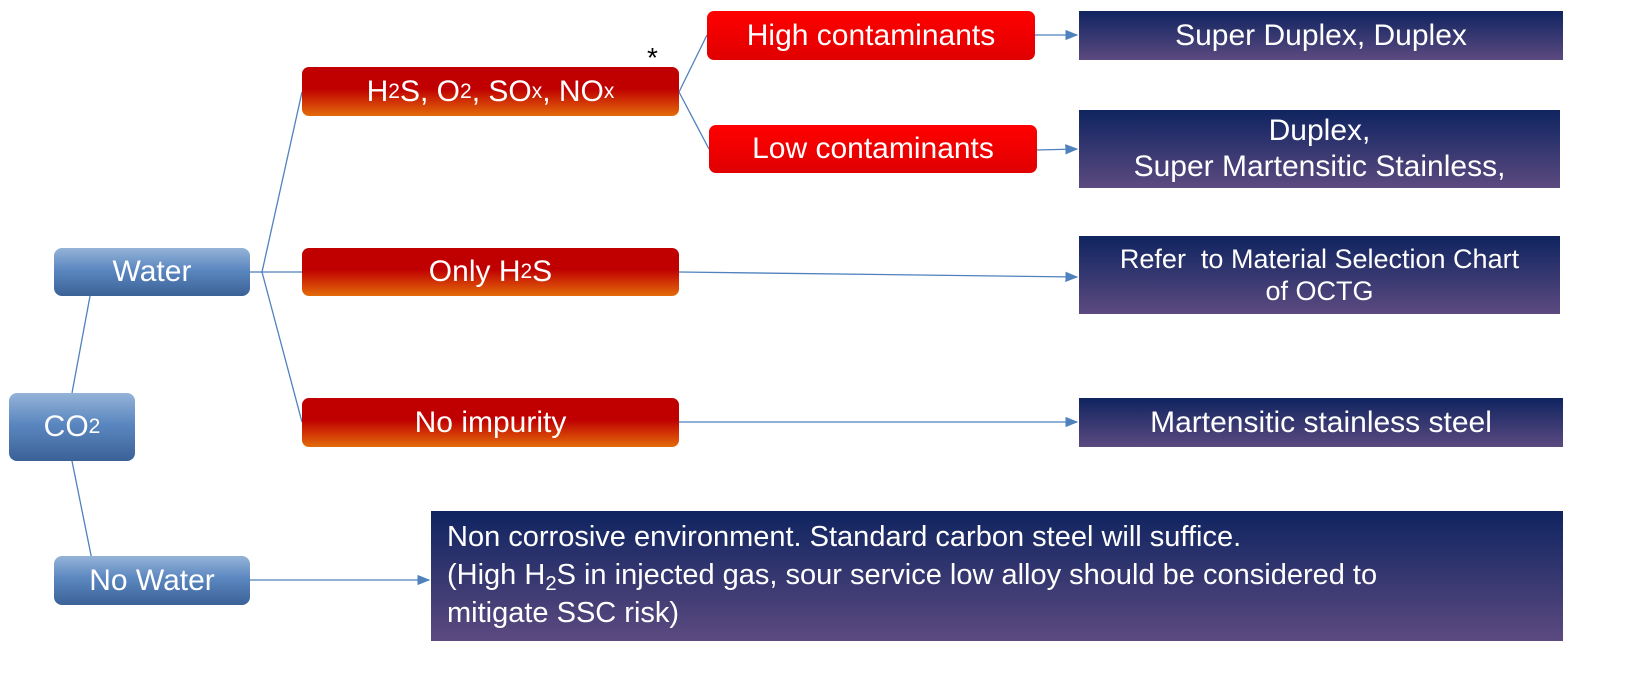  I want to click on node-no-impurity: No impurity, so click(490, 422).